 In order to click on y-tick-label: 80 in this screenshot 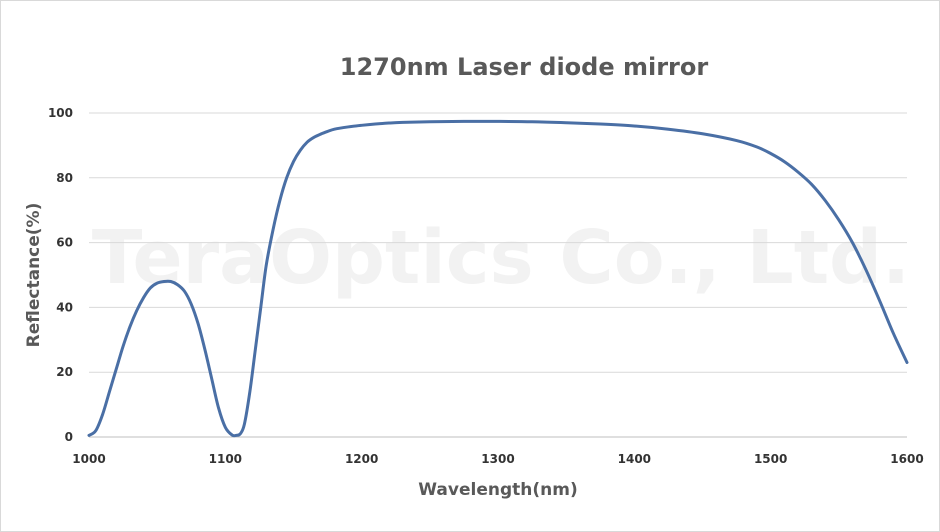, I will do `click(64, 178)`.